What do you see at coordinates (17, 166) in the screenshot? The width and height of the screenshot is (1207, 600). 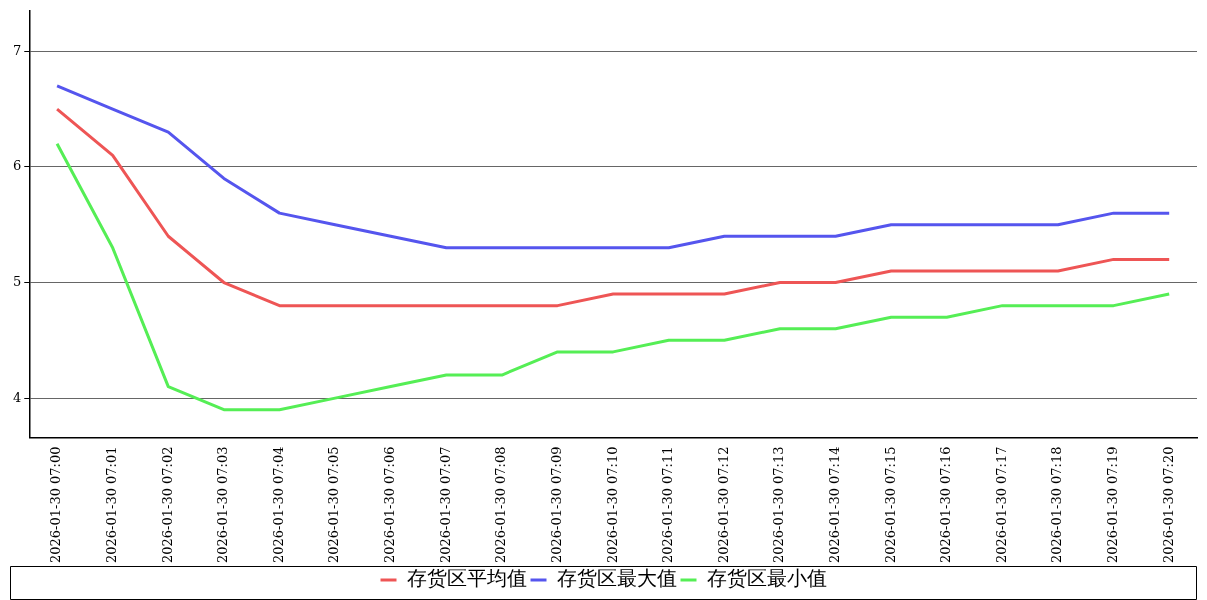 I see `y-tick-label: 6` at bounding box center [17, 166].